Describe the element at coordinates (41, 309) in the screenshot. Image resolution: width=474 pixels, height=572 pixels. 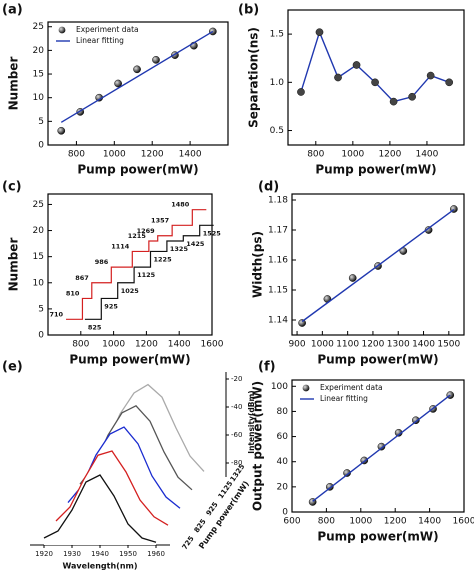
I see `y-tick-label: 5` at that location.